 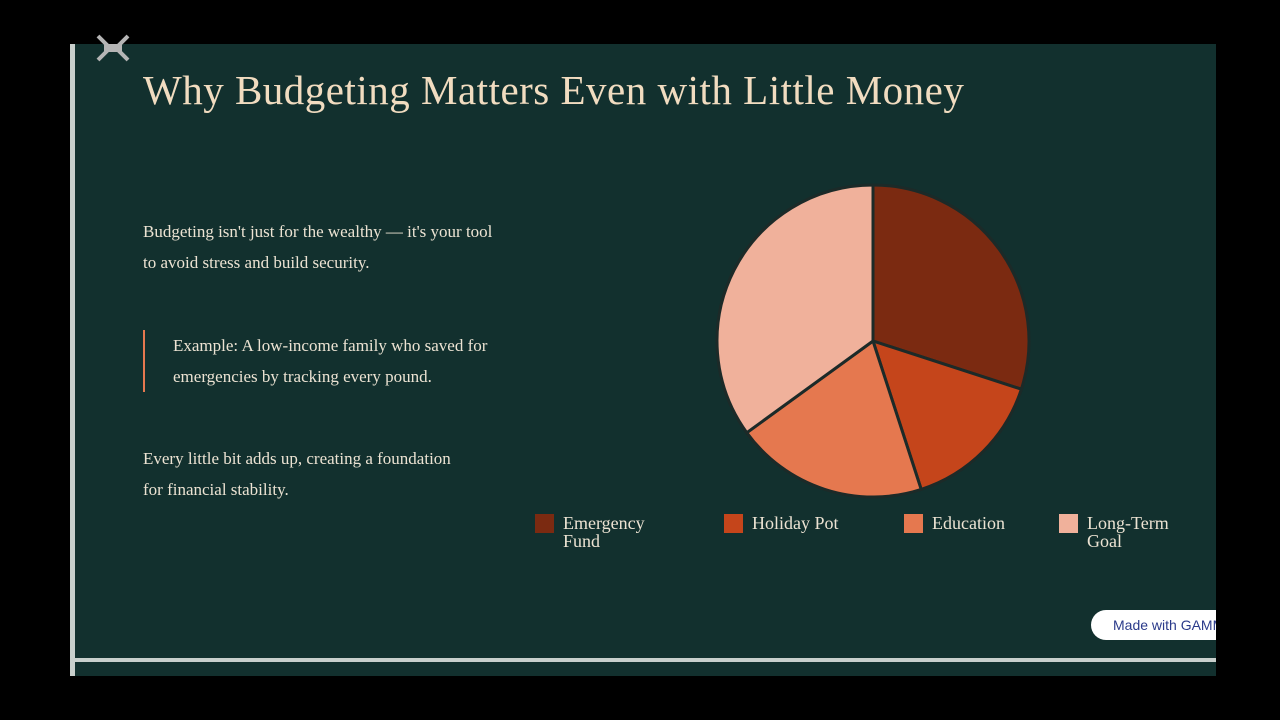 I want to click on legend-item: Long-Term Goal, so click(x=1114, y=532).